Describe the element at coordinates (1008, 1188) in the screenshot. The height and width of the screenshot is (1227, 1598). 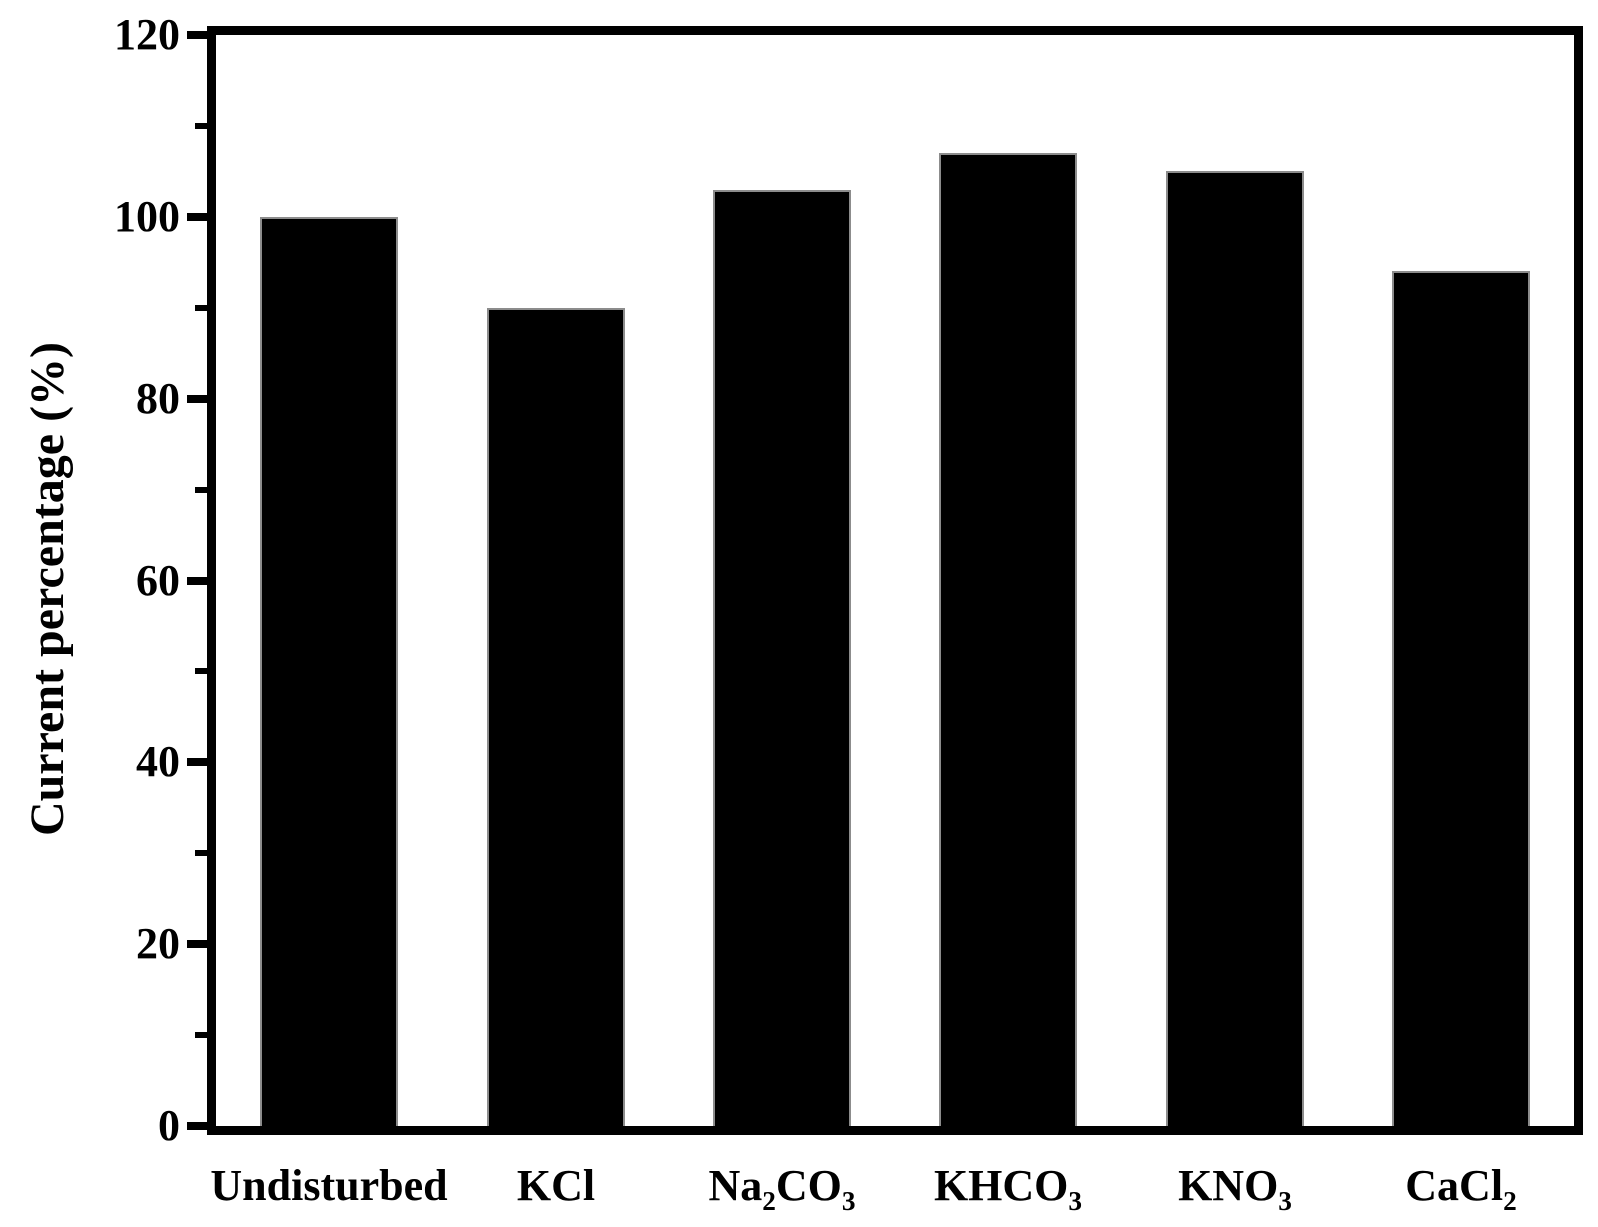
I see `x-category-label-khco3: KHCO3` at that location.